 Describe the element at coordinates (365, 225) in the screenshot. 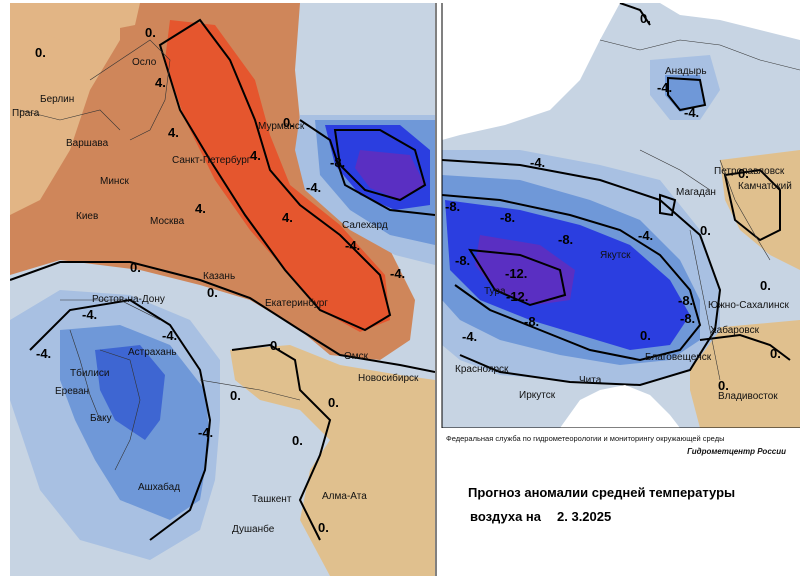

I see `city-label: Салехард` at that location.